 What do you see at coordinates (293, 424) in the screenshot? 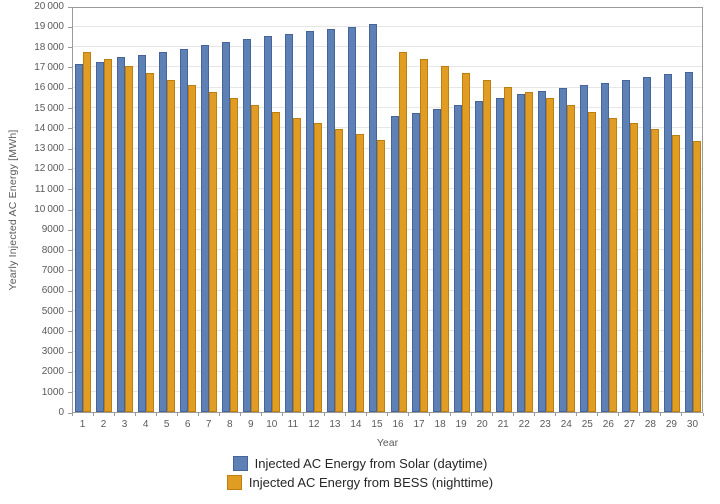
I see `x-tick-label: 11` at bounding box center [293, 424].